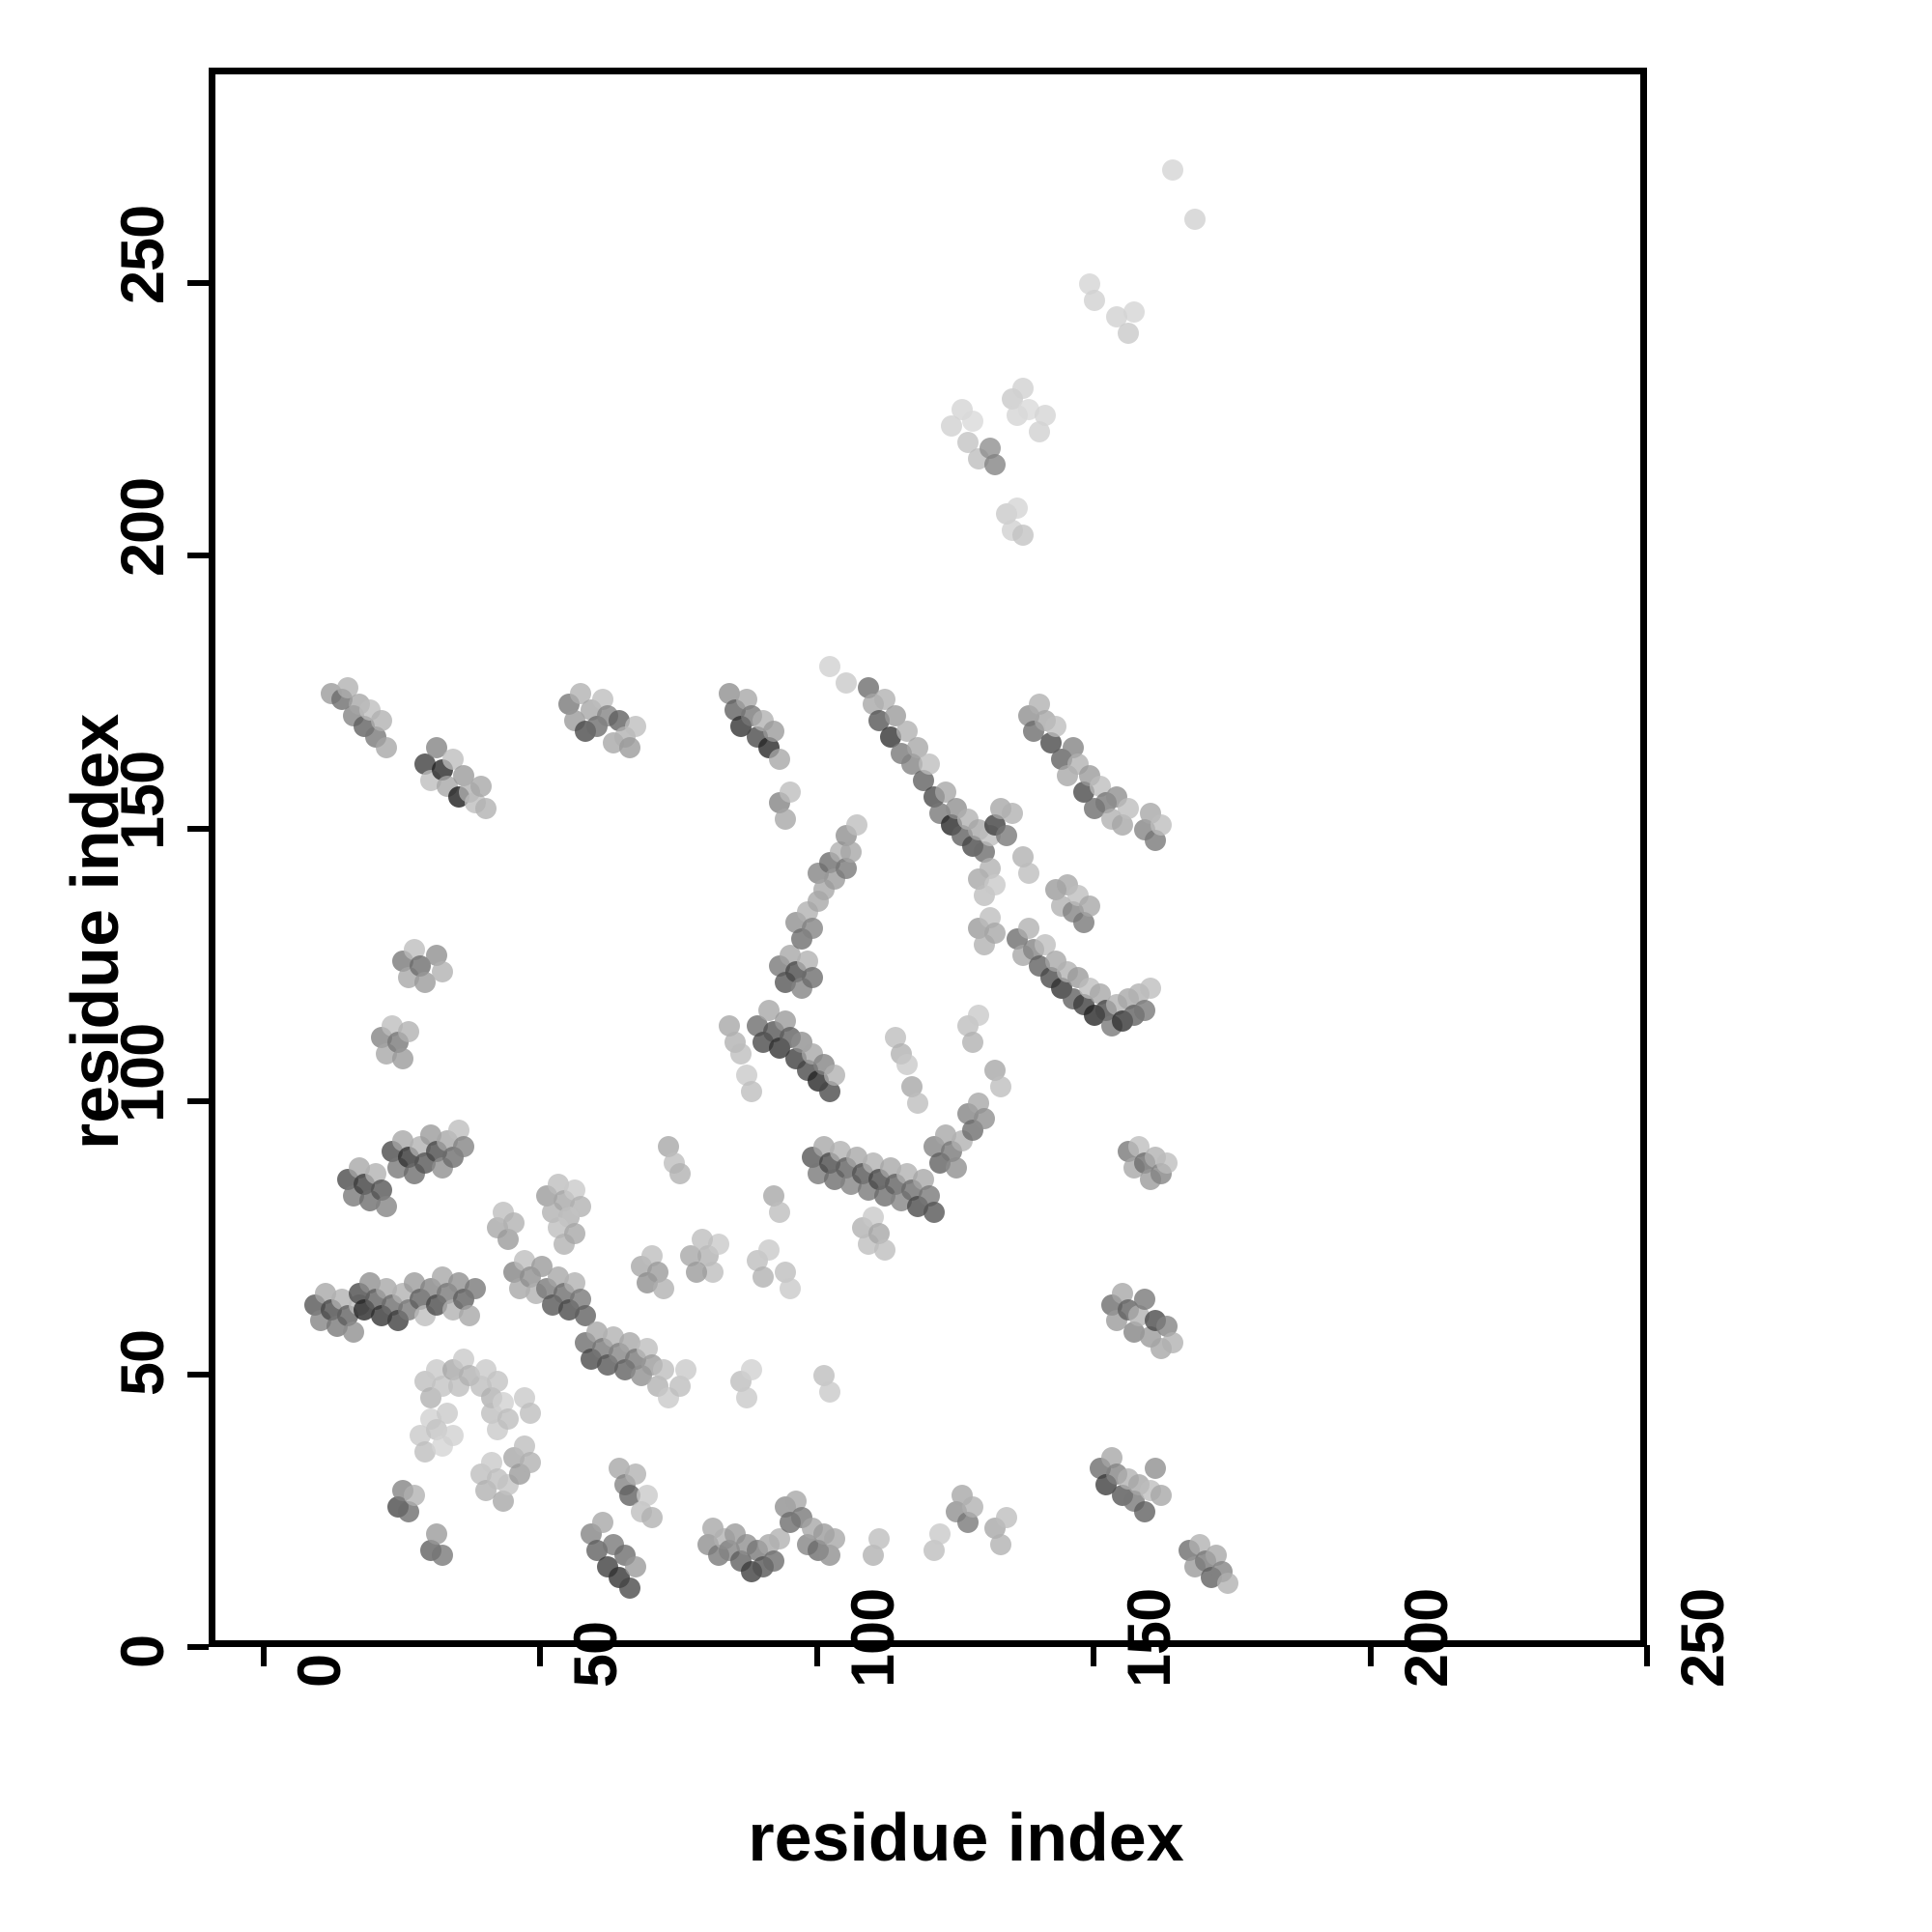 This screenshot has width=1932, height=1932. What do you see at coordinates (872, 1638) in the screenshot?
I see `x-tick-label: 100` at bounding box center [872, 1638].